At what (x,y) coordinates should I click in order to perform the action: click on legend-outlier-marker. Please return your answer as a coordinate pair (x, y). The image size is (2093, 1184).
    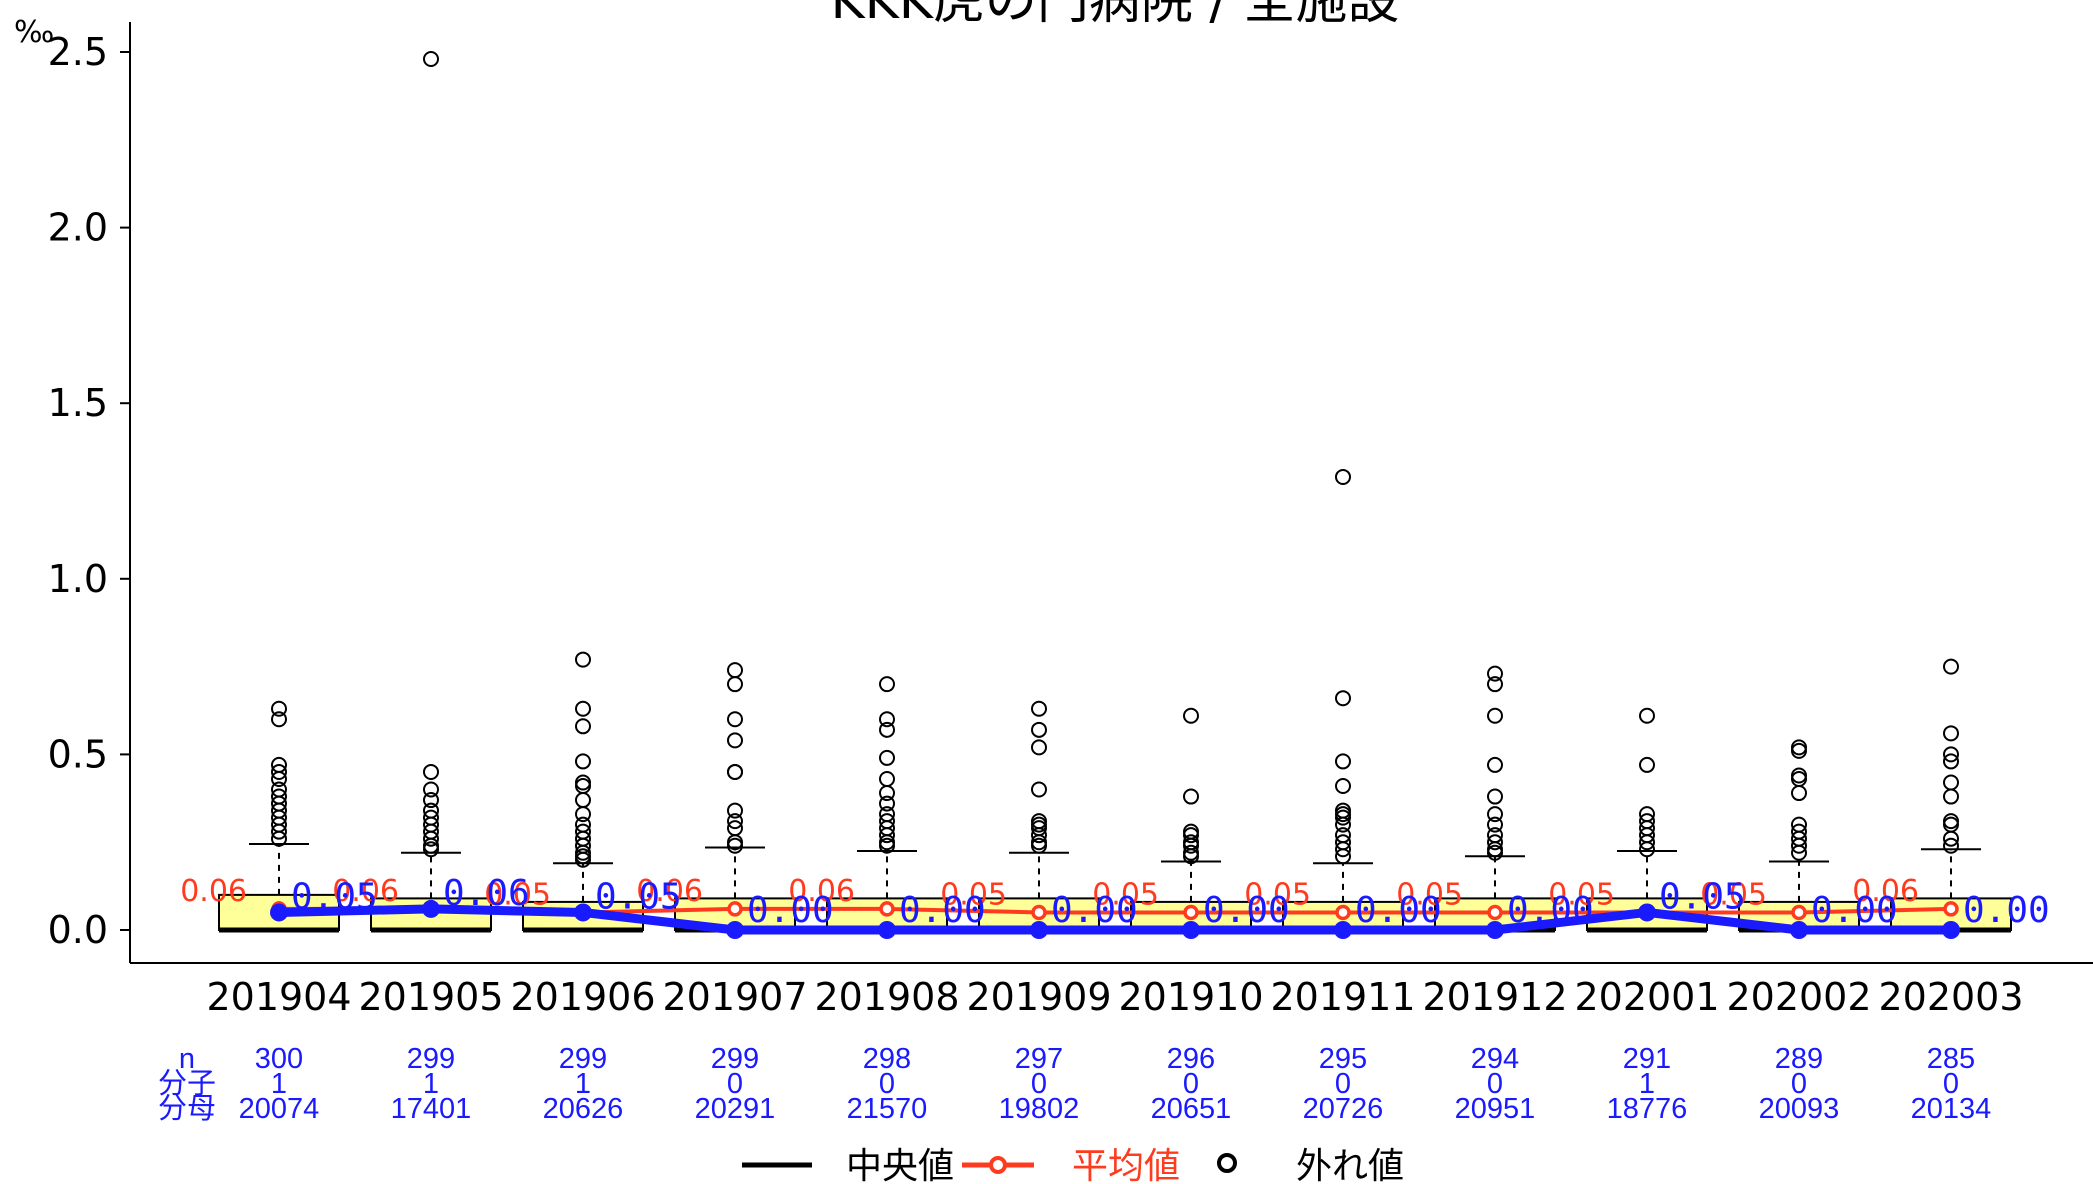
    Looking at the image, I should click on (1227, 1163).